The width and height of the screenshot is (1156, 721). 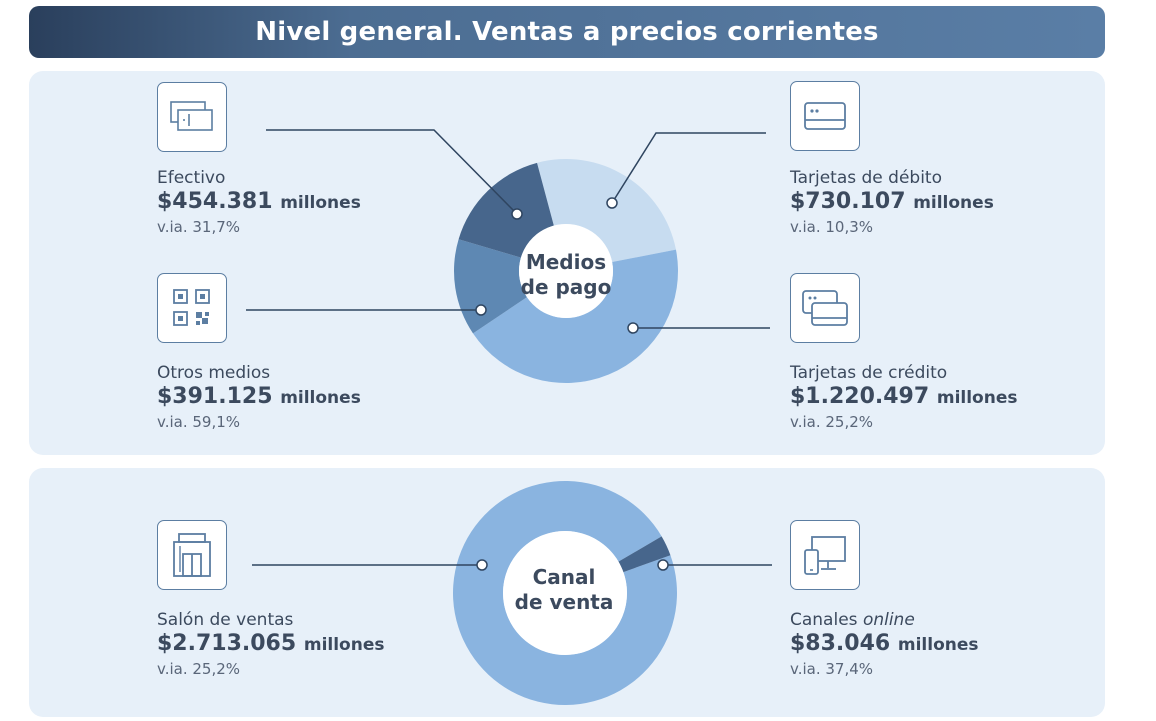 I want to click on otros-via: v.ia. 59,1%, so click(x=199, y=422).